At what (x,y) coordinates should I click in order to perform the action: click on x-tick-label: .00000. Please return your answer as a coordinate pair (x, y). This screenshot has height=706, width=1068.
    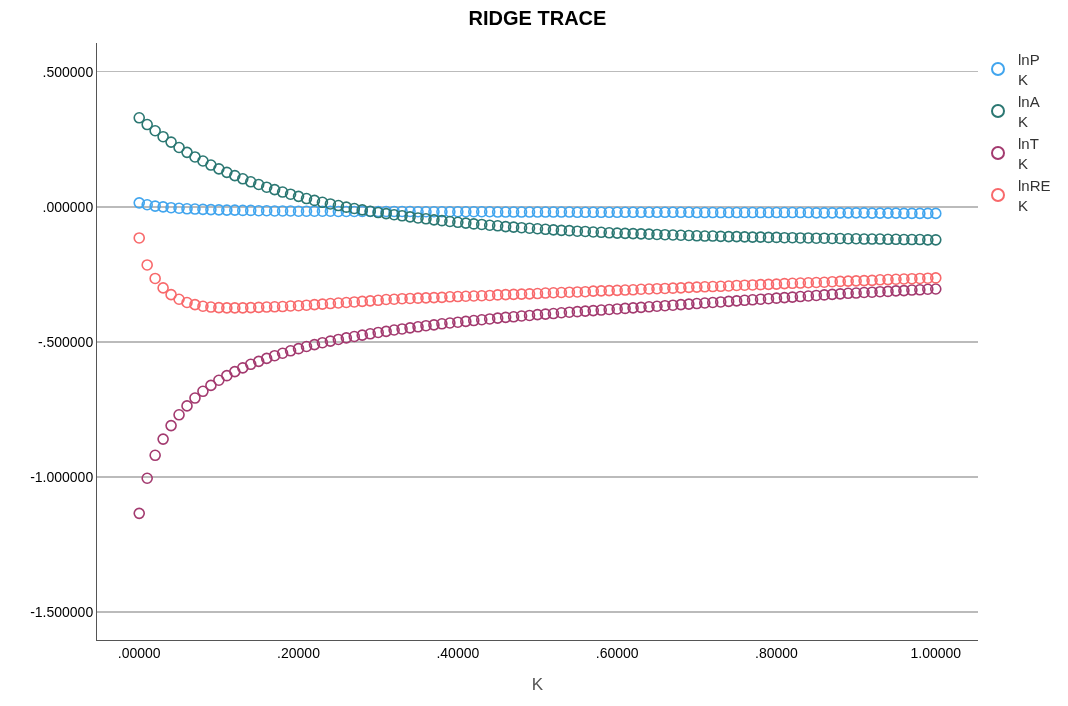
    Looking at the image, I should click on (139, 652).